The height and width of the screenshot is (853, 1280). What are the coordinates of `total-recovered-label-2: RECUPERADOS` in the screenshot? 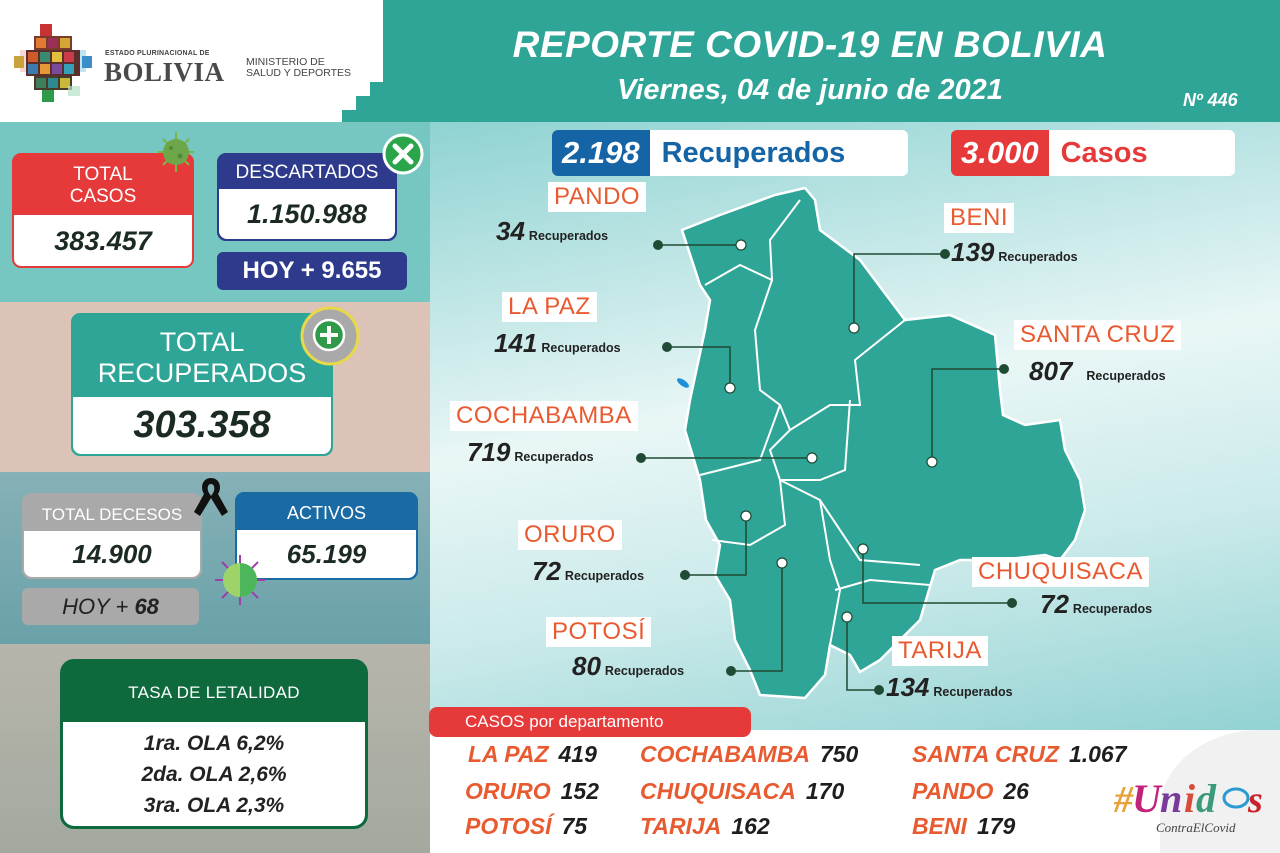 It's located at (202, 373).